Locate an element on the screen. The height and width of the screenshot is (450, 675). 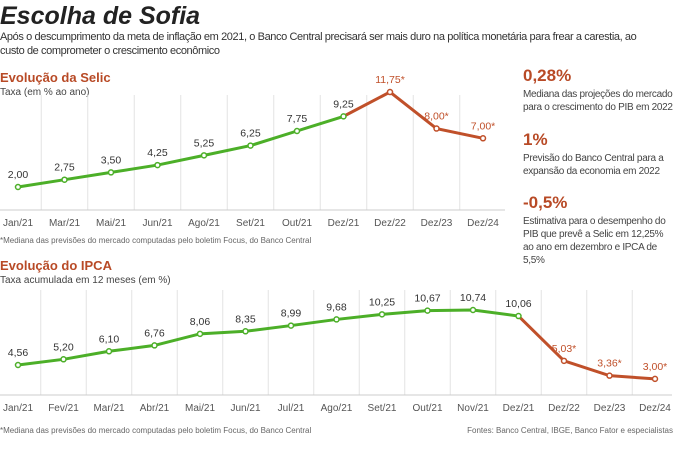
data-label: 10,74 is located at coordinates (473, 298).